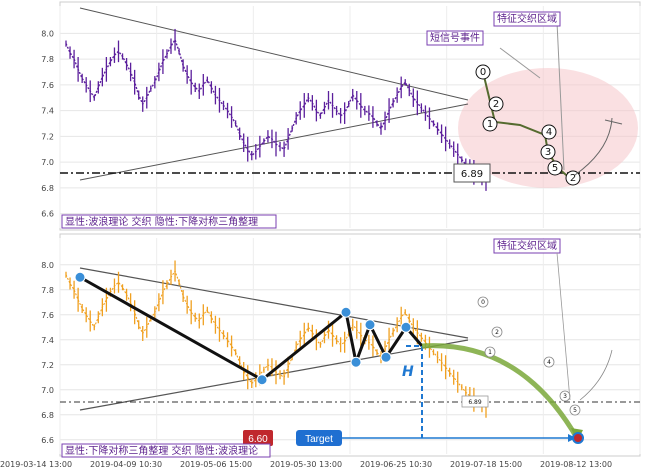 The image size is (645, 474). I want to click on top-zone-pointer, so click(560, 96).